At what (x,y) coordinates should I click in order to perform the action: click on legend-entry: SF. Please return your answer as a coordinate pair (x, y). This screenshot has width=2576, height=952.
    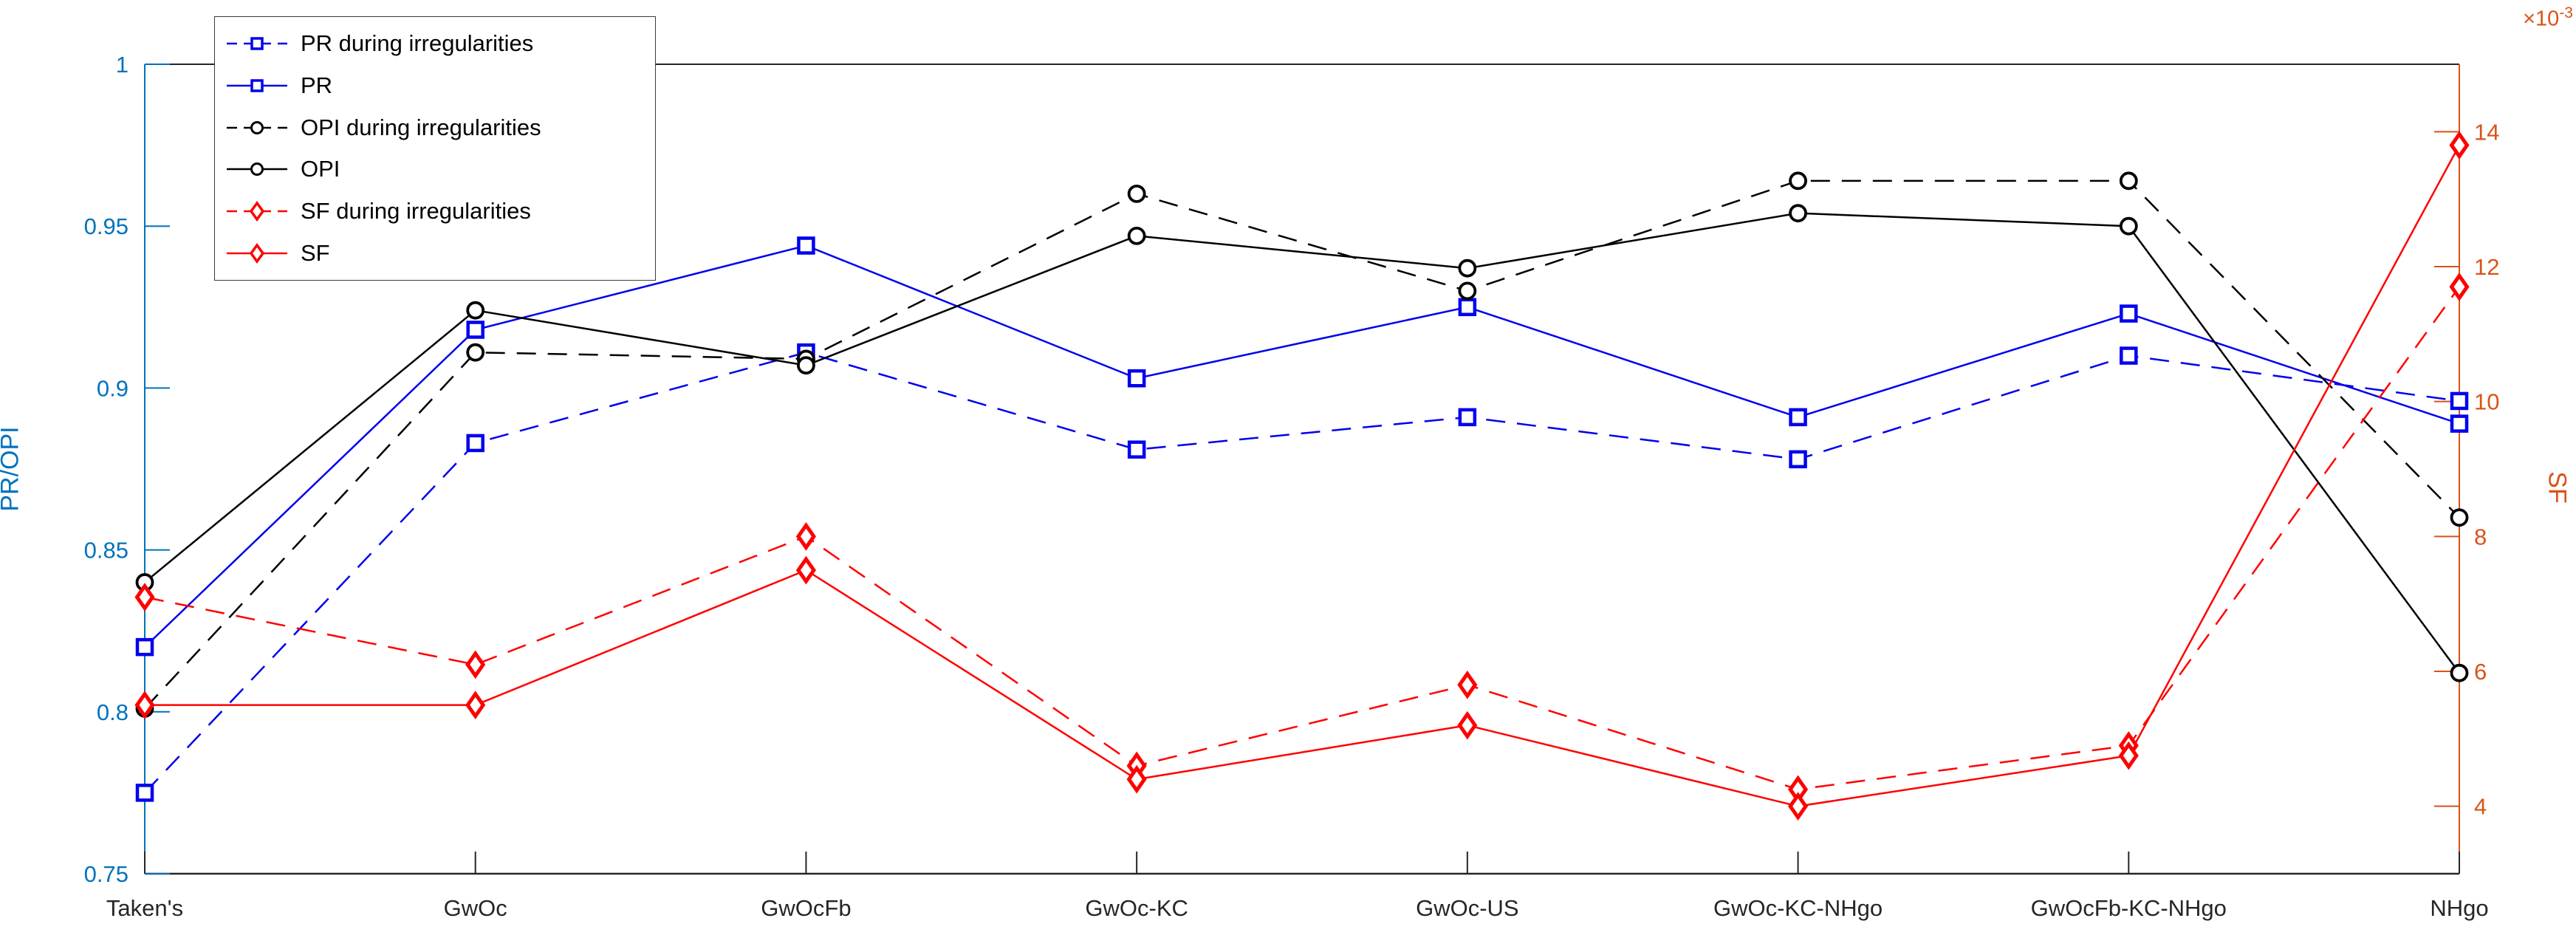
    Looking at the image, I should click on (438, 253).